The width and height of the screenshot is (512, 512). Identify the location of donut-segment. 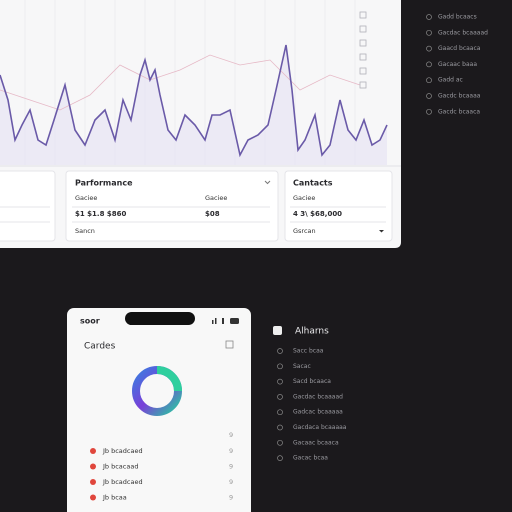
(169, 379).